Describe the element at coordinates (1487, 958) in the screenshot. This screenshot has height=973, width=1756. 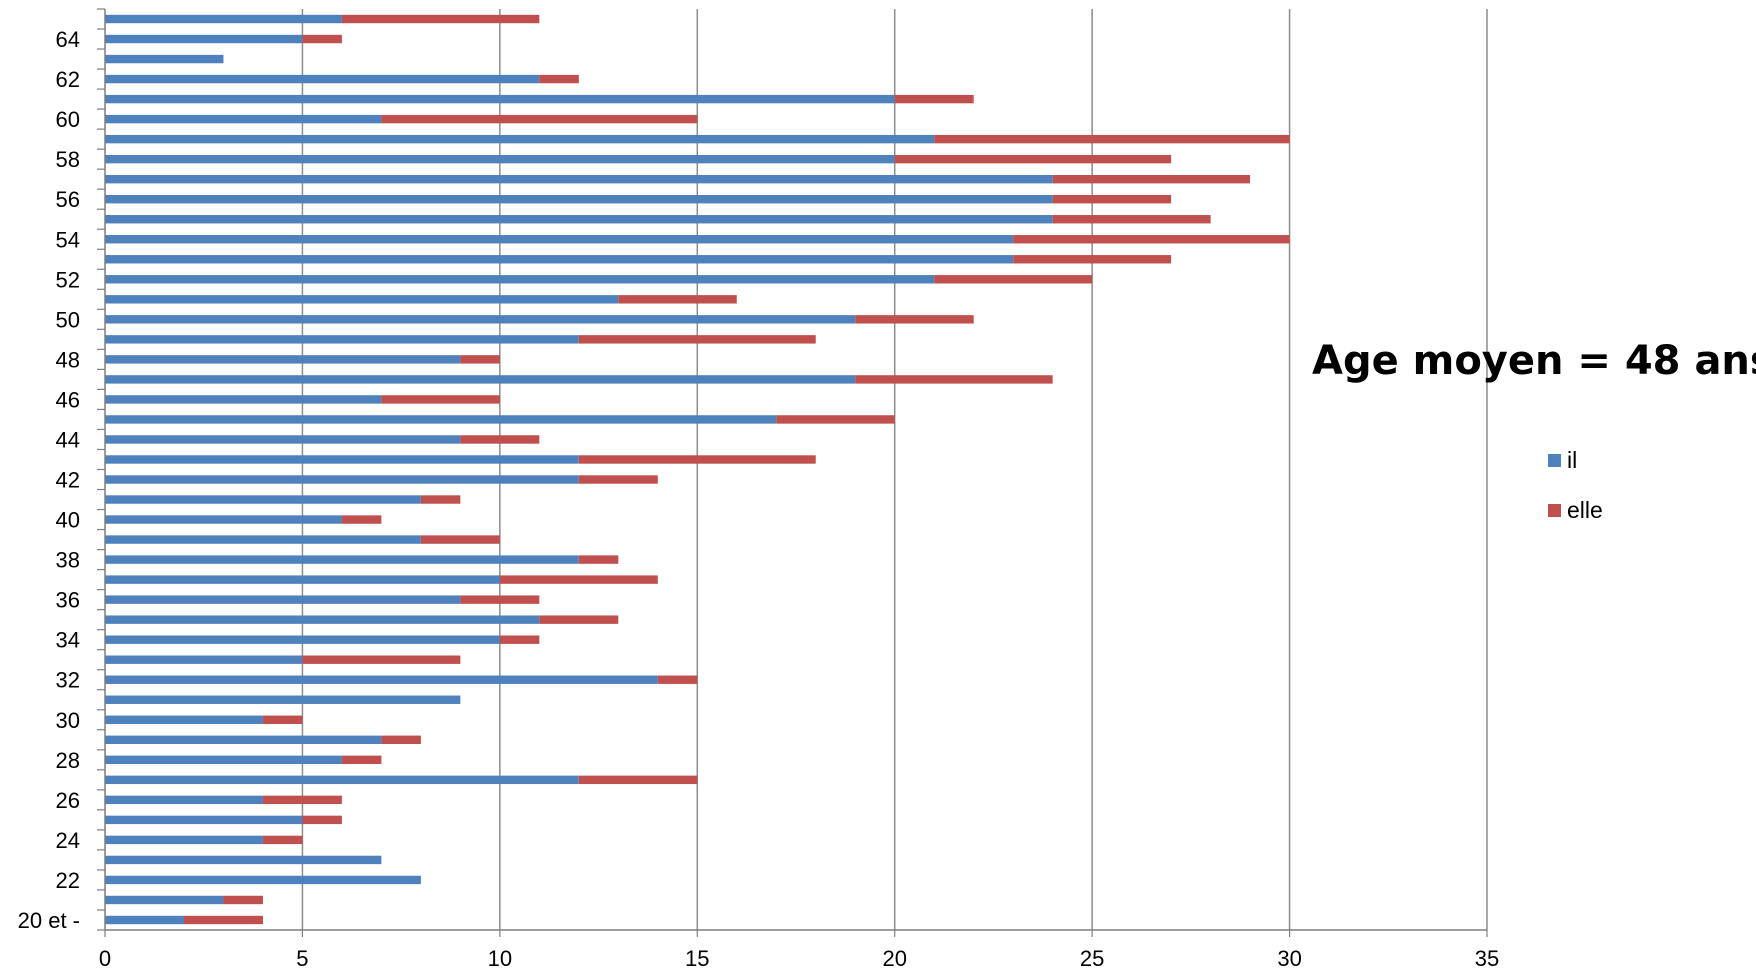
I see `x-tick-label: 35` at that location.